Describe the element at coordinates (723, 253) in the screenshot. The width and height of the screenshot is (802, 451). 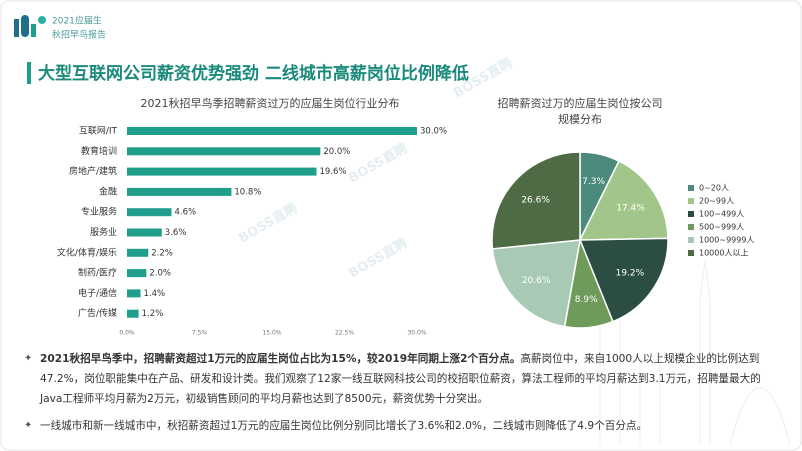
I see `legend-label: 10000人以上` at that location.